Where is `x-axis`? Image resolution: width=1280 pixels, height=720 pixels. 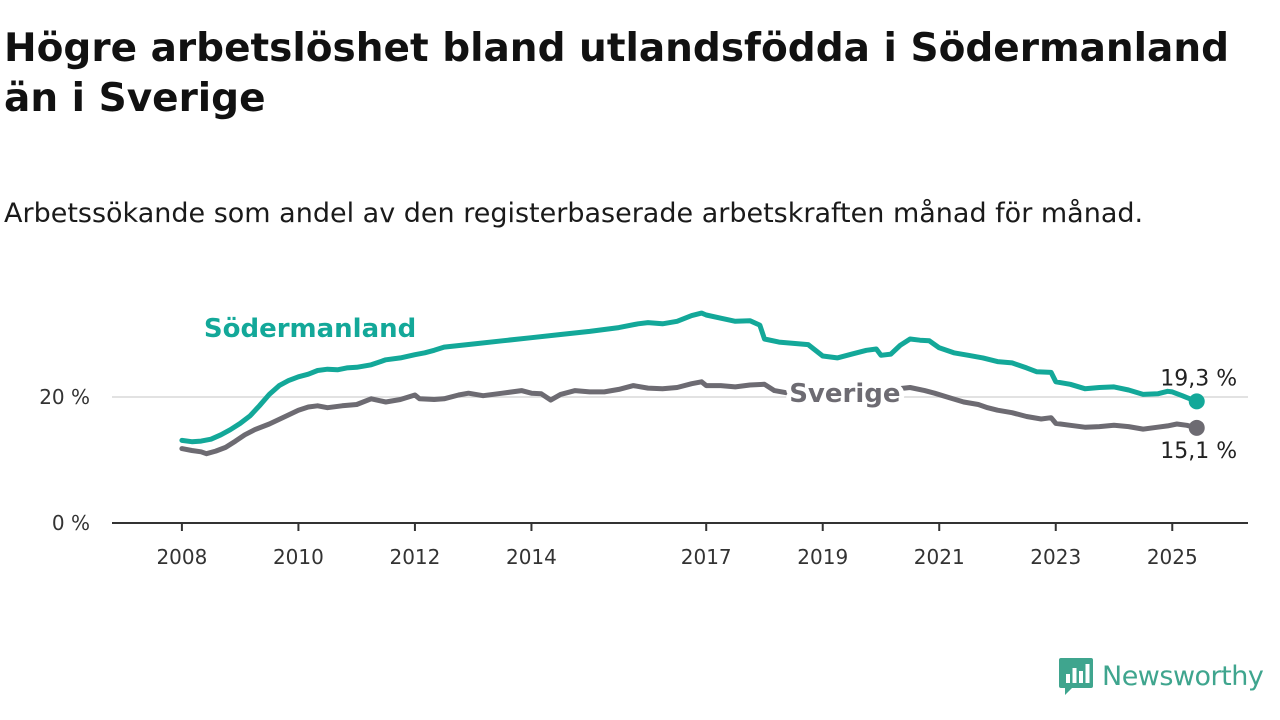
x-axis is located at coordinates (680, 526).